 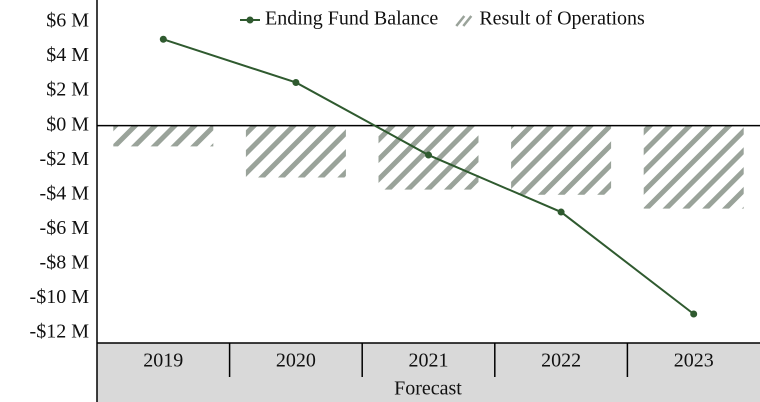 I want to click on legend-label: Result of Operations, so click(x=562, y=19).